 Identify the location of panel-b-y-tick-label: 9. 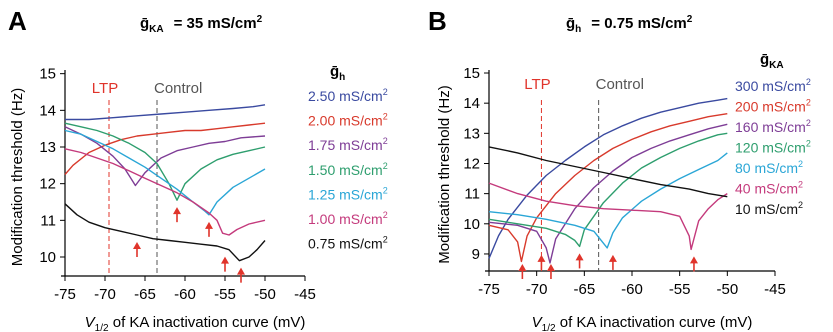
(476, 254).